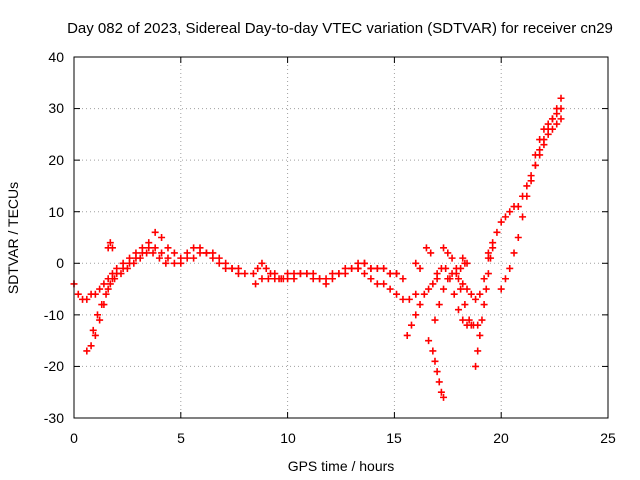 This screenshot has width=640, height=480. Describe the element at coordinates (13, 238) in the screenshot. I see `y-axis-label: SDTVAR / TECUs` at that location.